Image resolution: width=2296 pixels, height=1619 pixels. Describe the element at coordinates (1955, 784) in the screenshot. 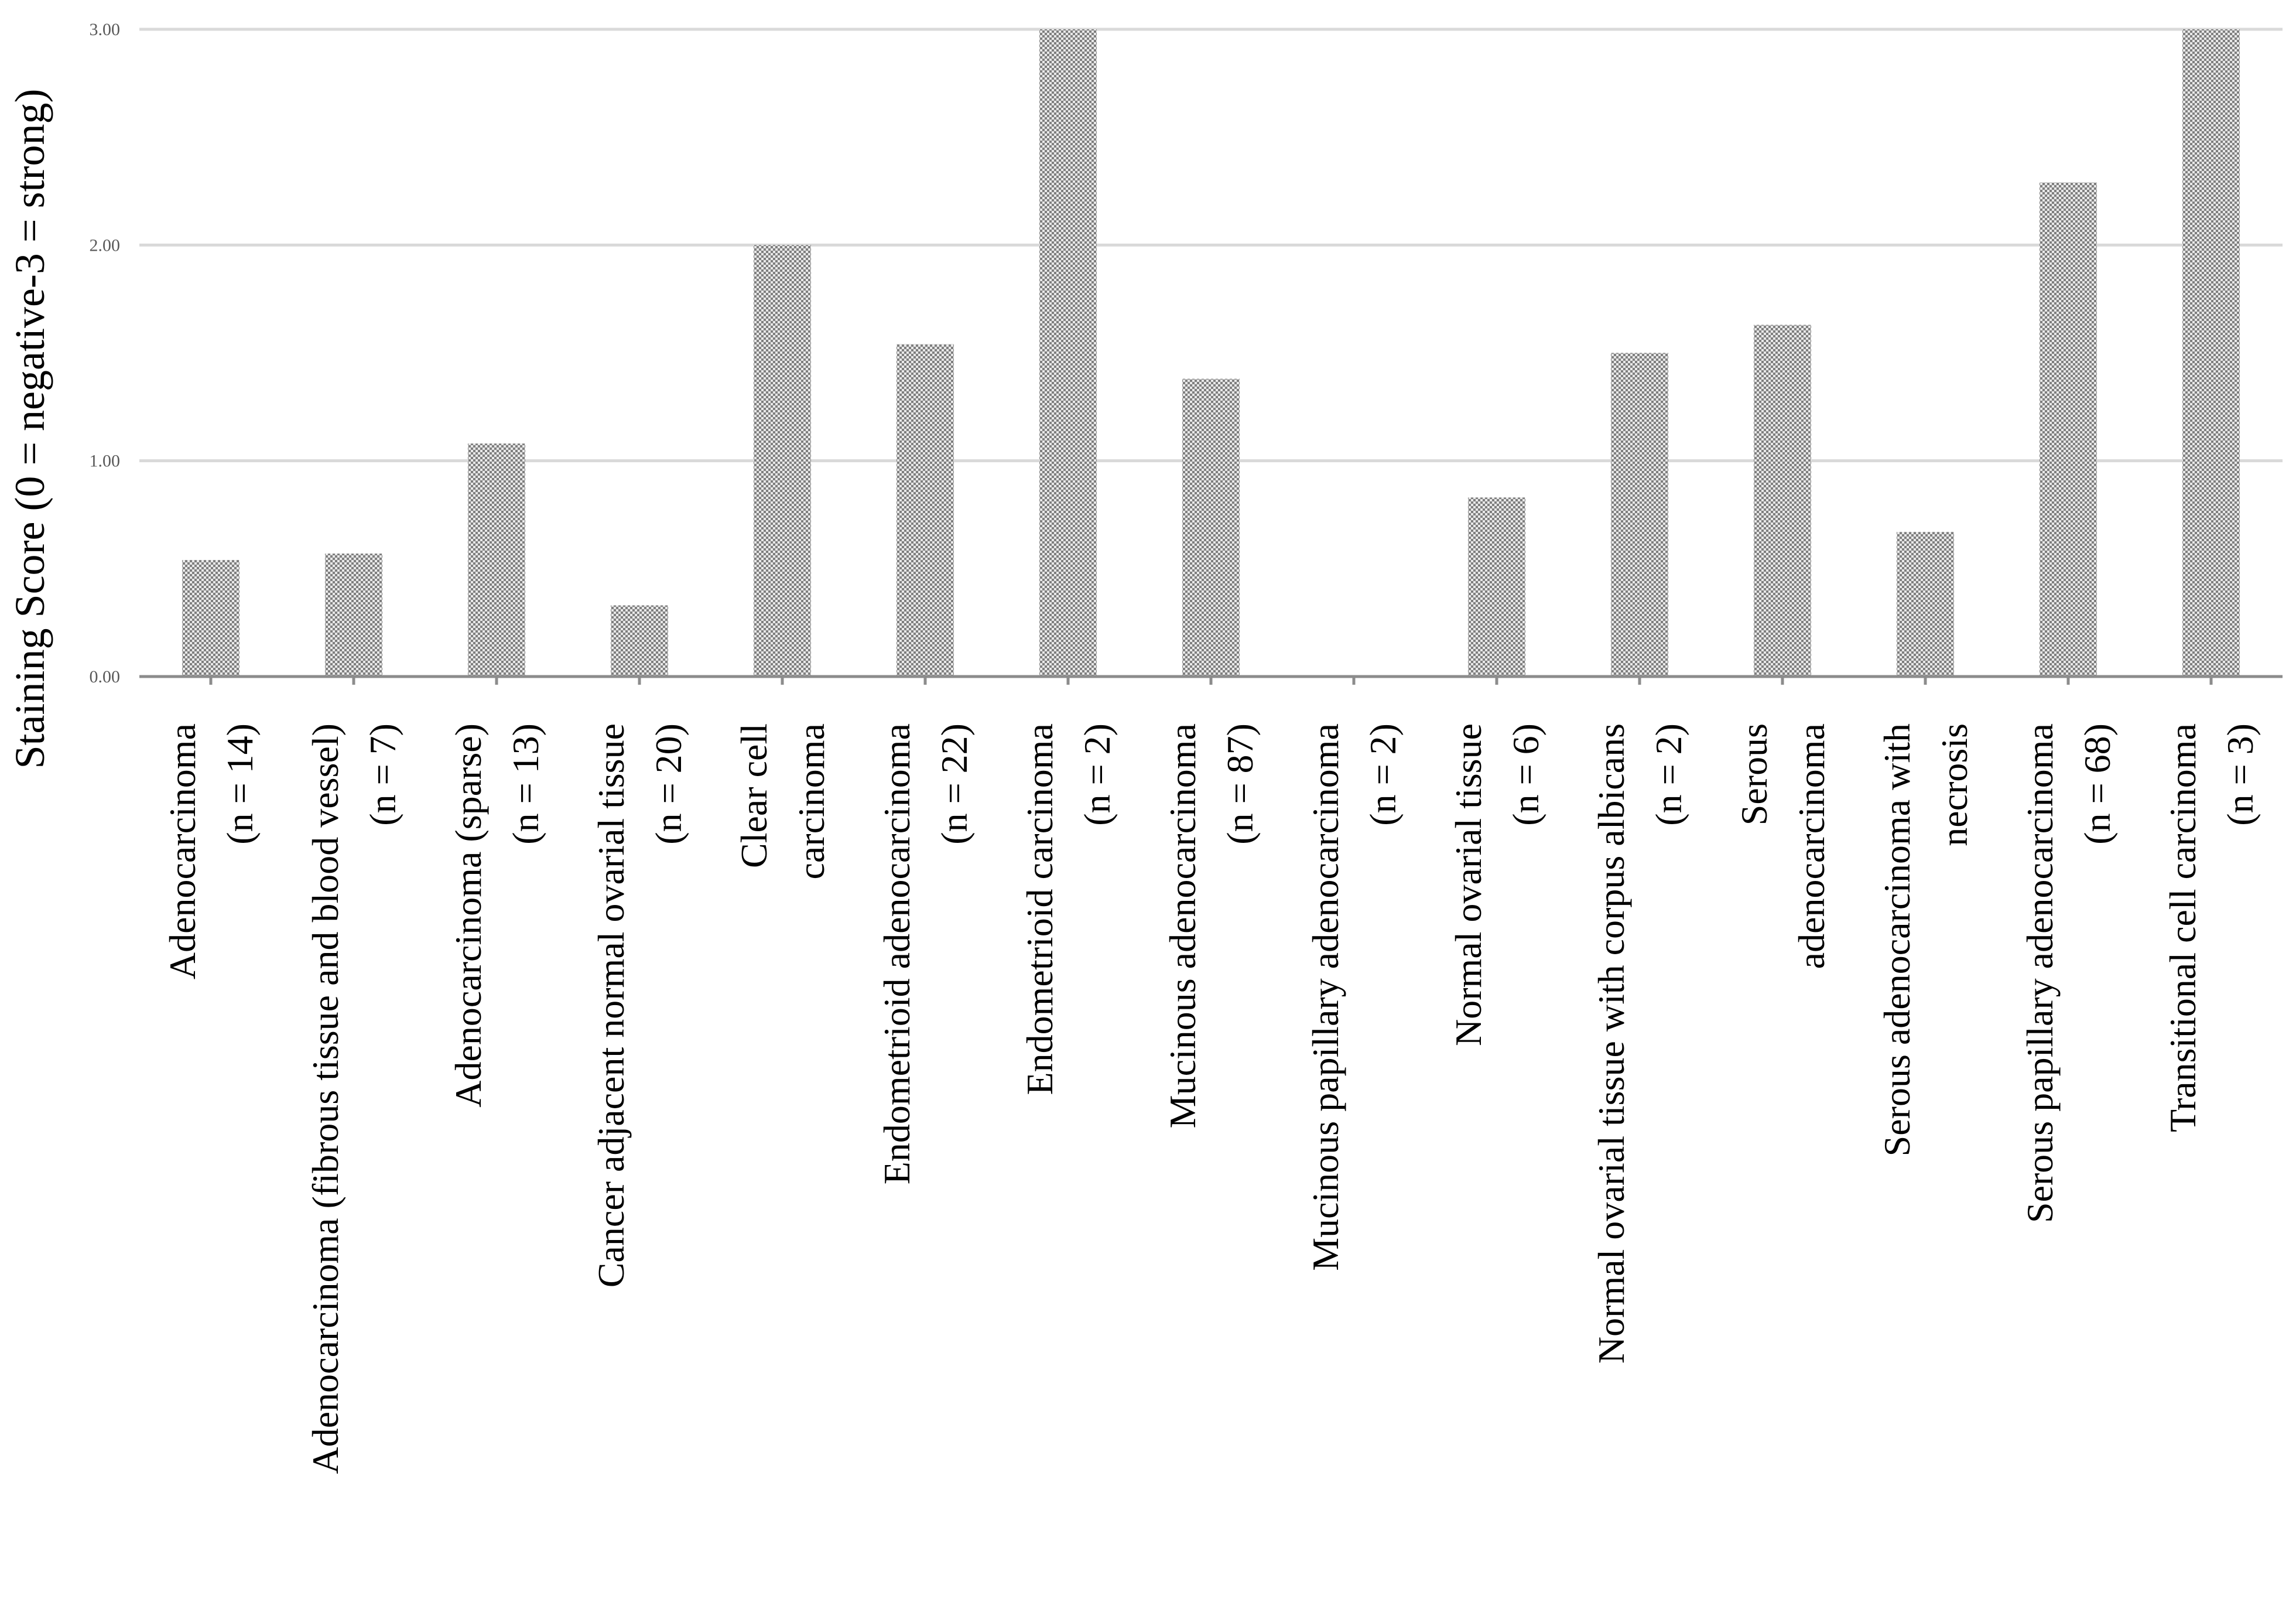

I see `x-category-label: necrosis` at that location.